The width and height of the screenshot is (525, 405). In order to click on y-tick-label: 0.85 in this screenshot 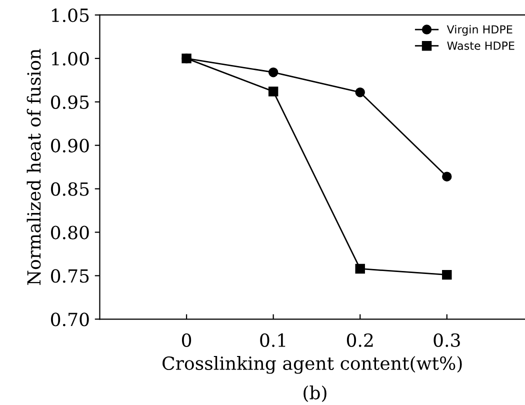, I will do `click(70, 189)`.